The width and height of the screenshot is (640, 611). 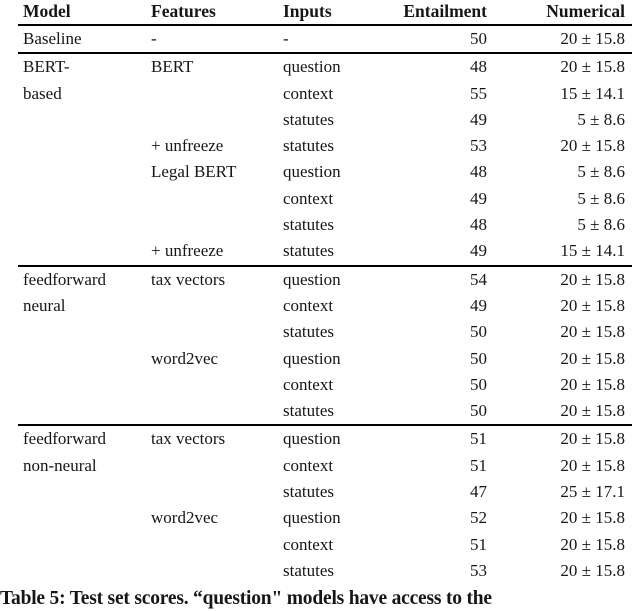 I want to click on table-row: word2vec question 52 20 ± 15.8, so click(x=325, y=518).